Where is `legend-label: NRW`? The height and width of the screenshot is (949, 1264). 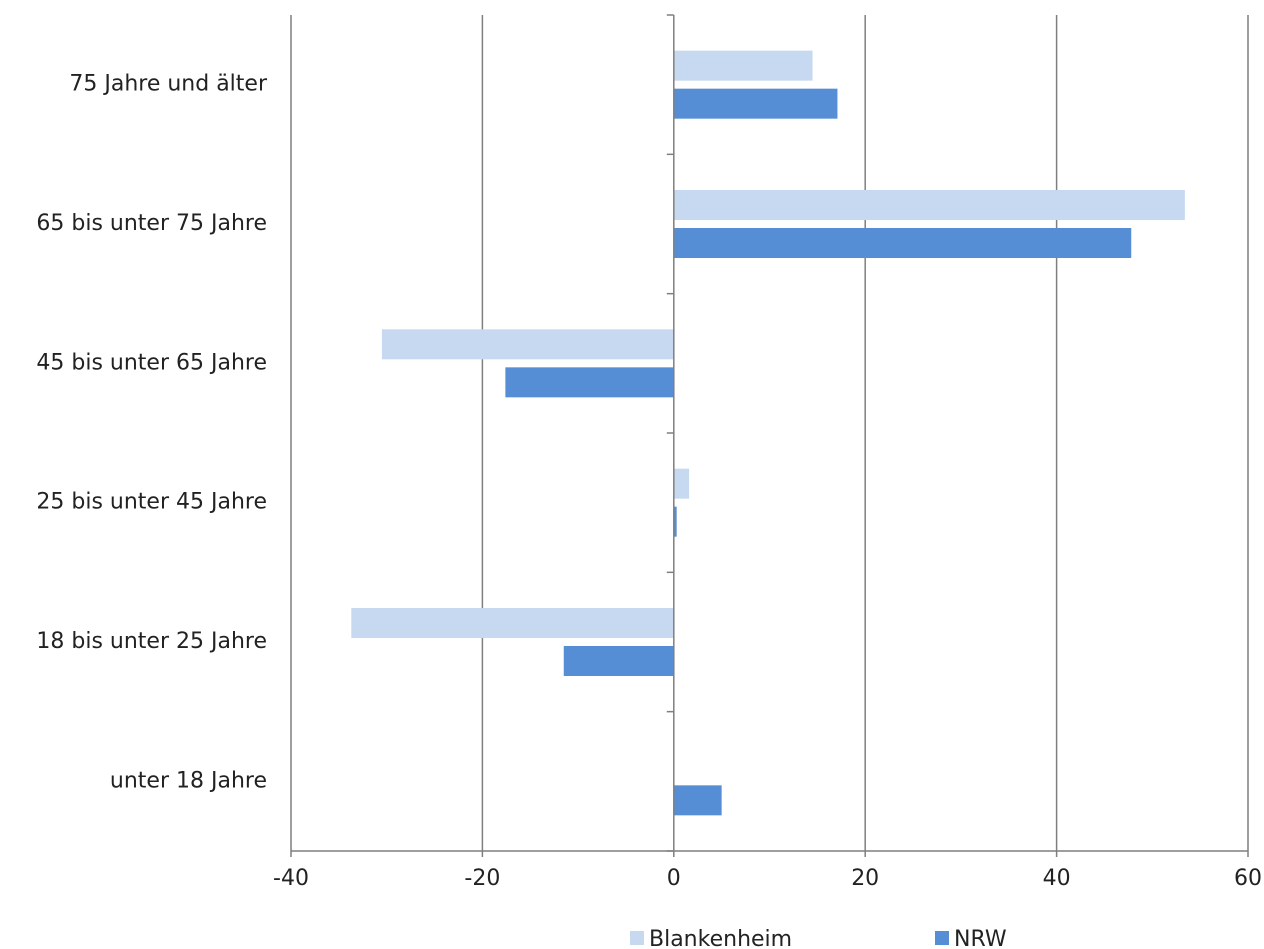
legend-label: NRW is located at coordinates (980, 938).